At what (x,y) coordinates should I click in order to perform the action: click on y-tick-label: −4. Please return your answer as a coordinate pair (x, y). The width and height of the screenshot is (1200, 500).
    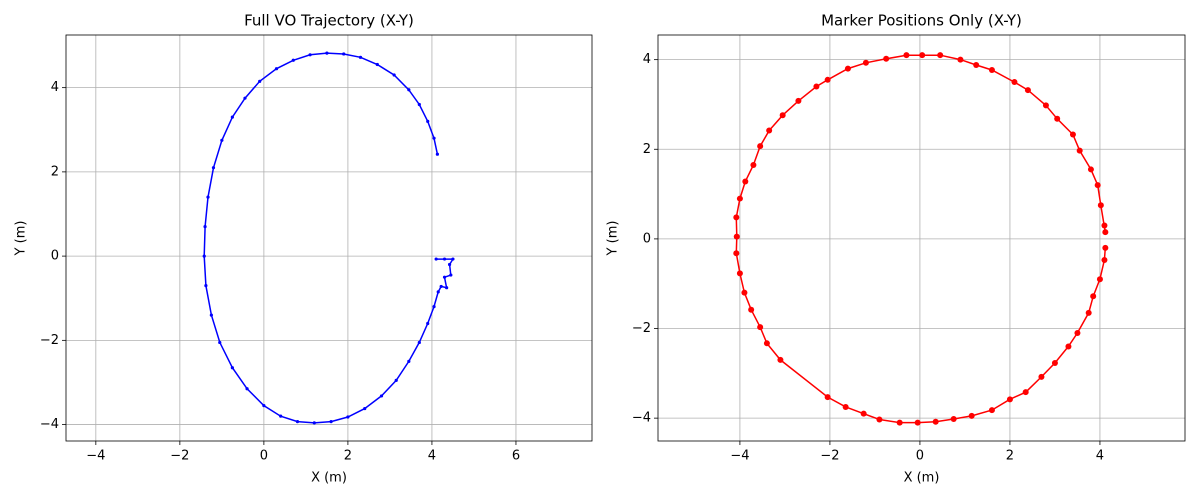
    Looking at the image, I should click on (49, 424).